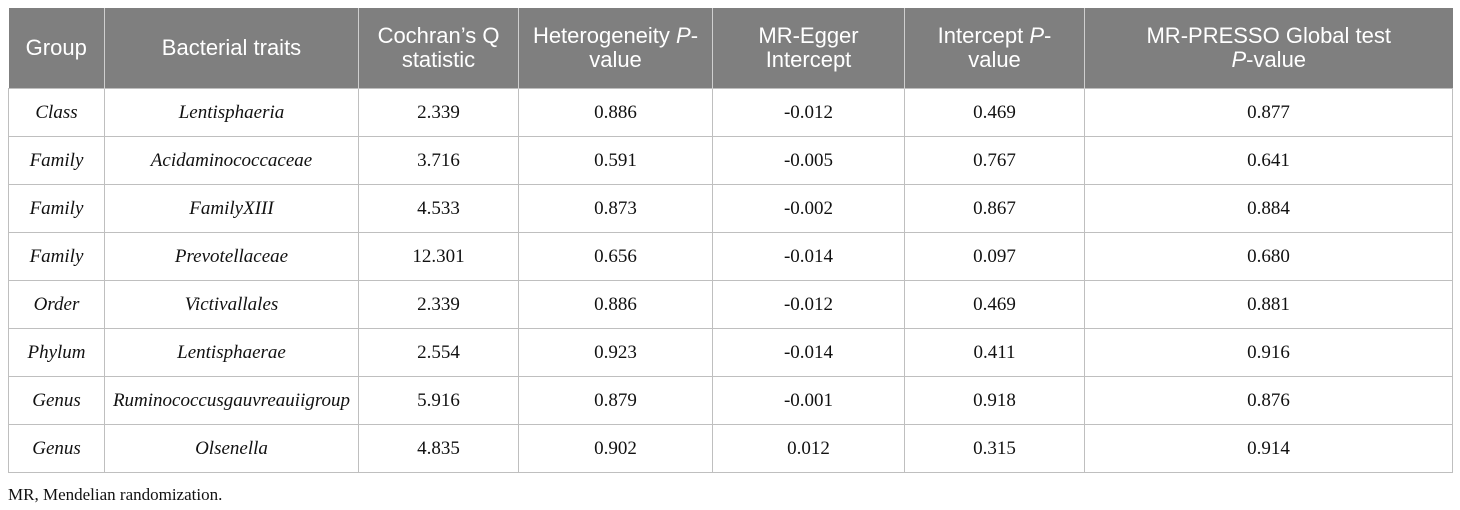 This screenshot has height=510, width=1460. I want to click on header-group: Group, so click(56, 48).